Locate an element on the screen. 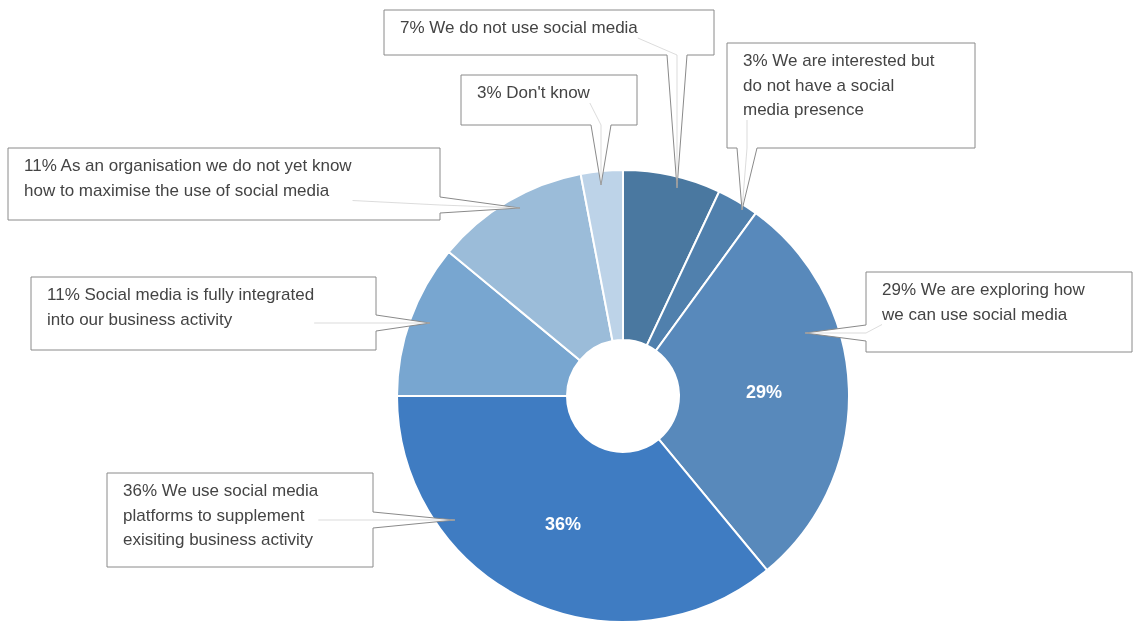 The image size is (1133, 629). slice-label: 7% We do not use social media is located at coordinates (519, 27).